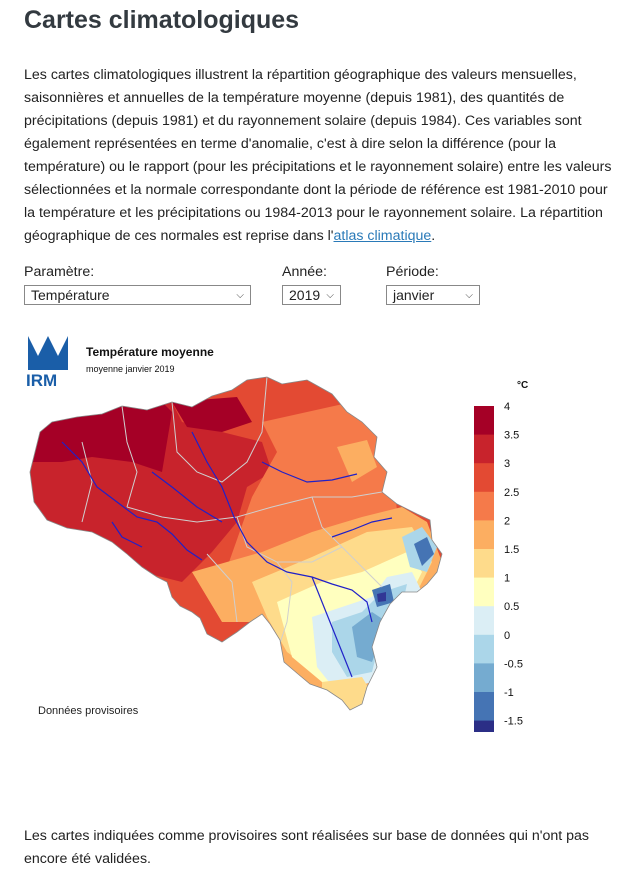  Describe the element at coordinates (137, 284) in the screenshot. I see `parametre-field: Paramètre: Température ⌵` at that location.